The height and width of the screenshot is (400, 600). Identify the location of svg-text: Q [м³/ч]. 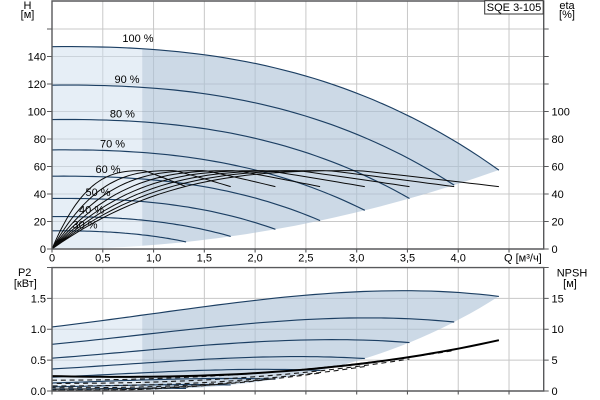
(523, 259).